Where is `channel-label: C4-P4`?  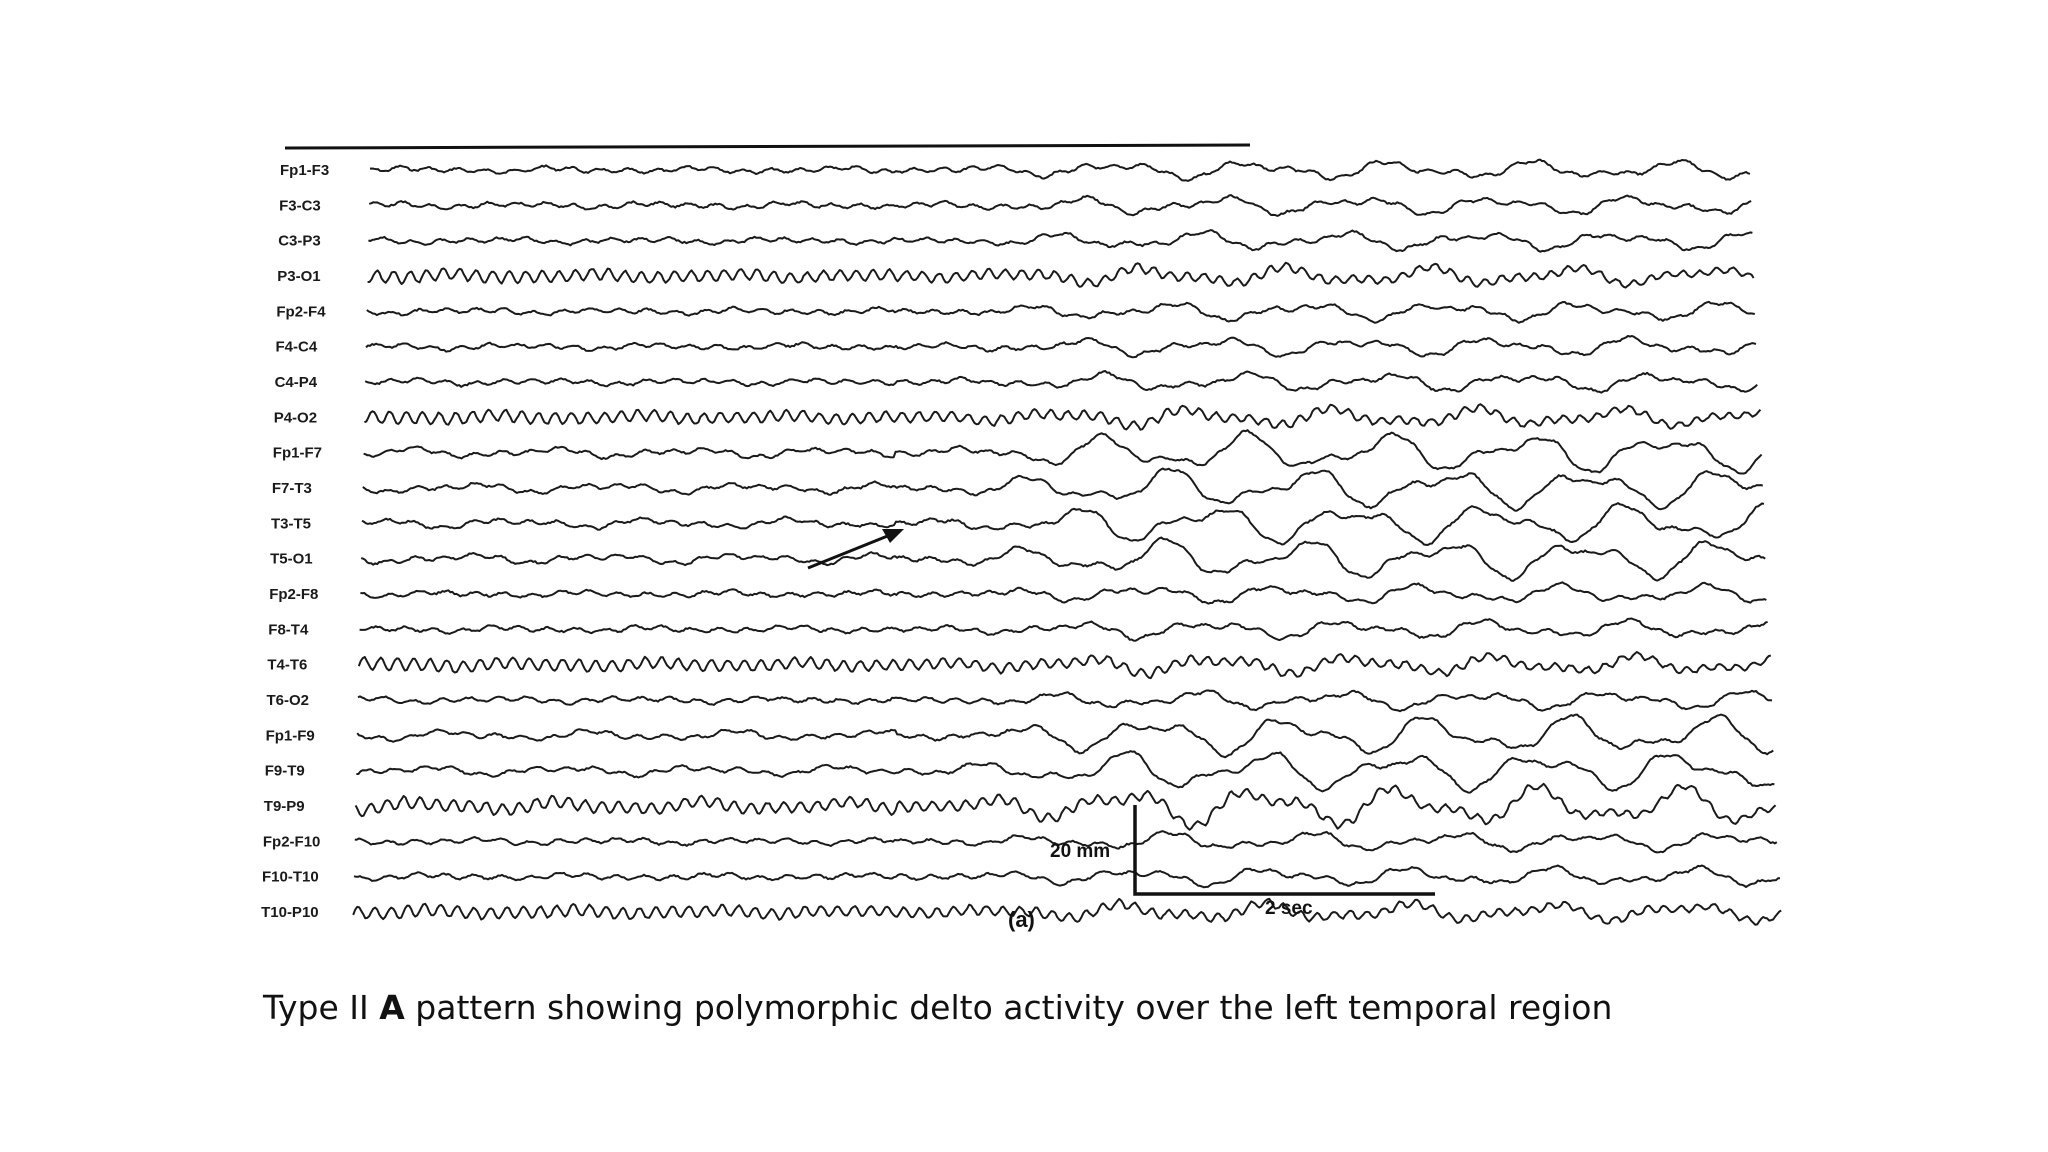
channel-label: C4-P4 is located at coordinates (296, 382).